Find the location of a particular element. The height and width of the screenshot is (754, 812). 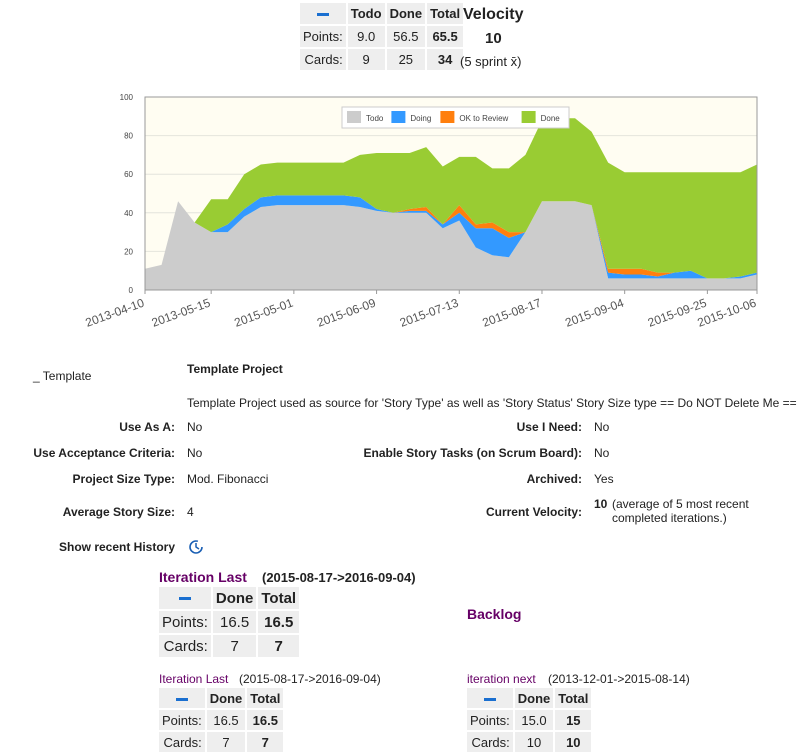

row: Points: 9.0 56.5 65.5 is located at coordinates (382, 36).